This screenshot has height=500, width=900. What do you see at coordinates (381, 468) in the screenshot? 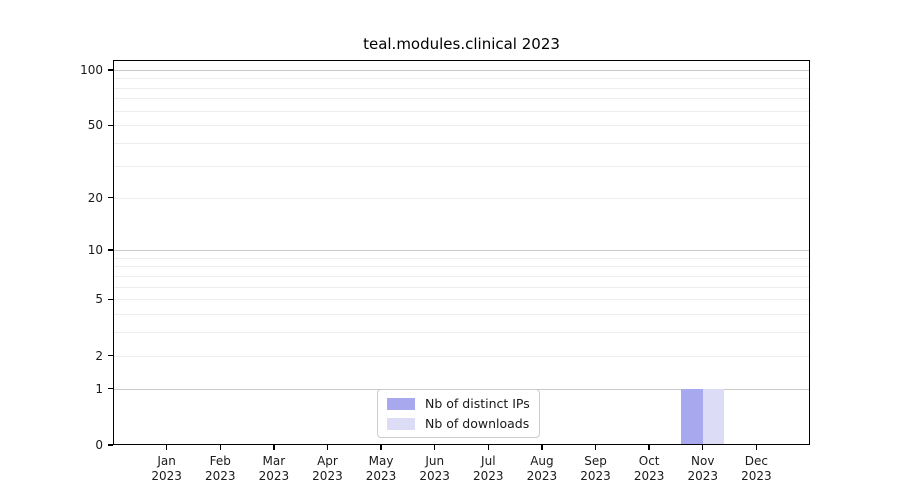
I see `x-tick-label-may-2023: May 2023` at bounding box center [381, 468].